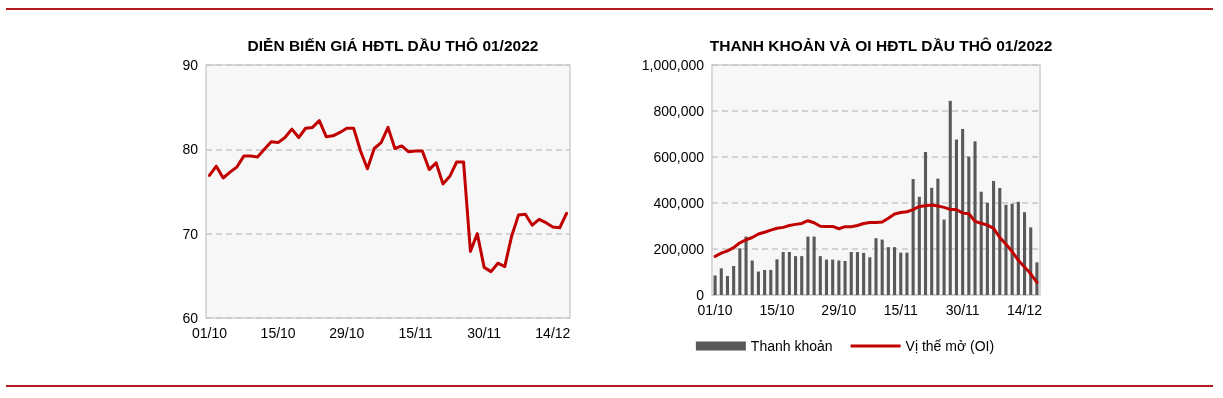 The image size is (1223, 398). Describe the element at coordinates (673, 65) in the screenshot. I see `y-tick-label: 1,000,000` at that location.